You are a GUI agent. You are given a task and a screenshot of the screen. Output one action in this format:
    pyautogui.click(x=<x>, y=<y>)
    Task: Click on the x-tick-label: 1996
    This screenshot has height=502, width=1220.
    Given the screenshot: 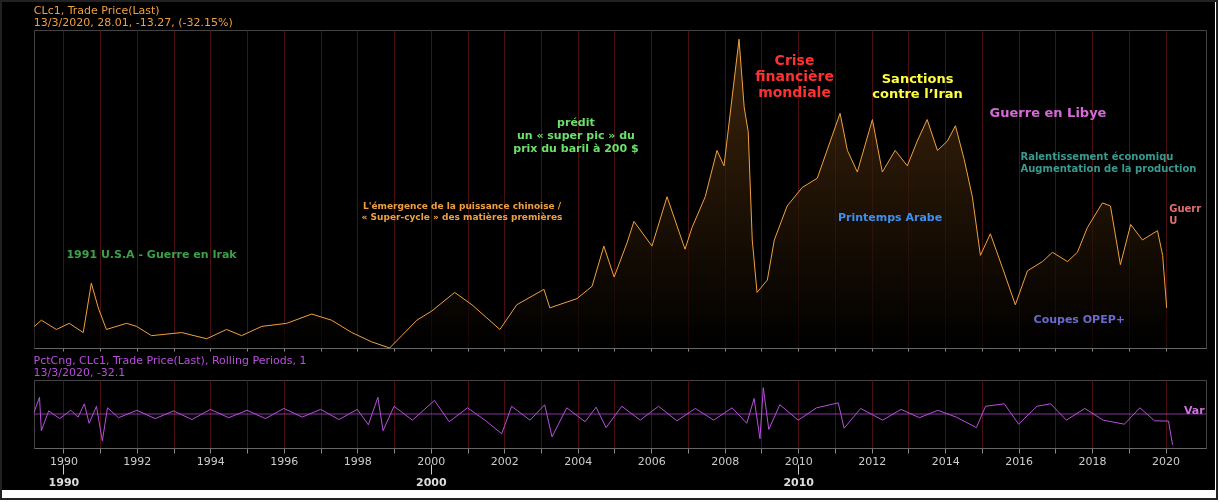 What is the action you would take?
    pyautogui.click(x=284, y=461)
    